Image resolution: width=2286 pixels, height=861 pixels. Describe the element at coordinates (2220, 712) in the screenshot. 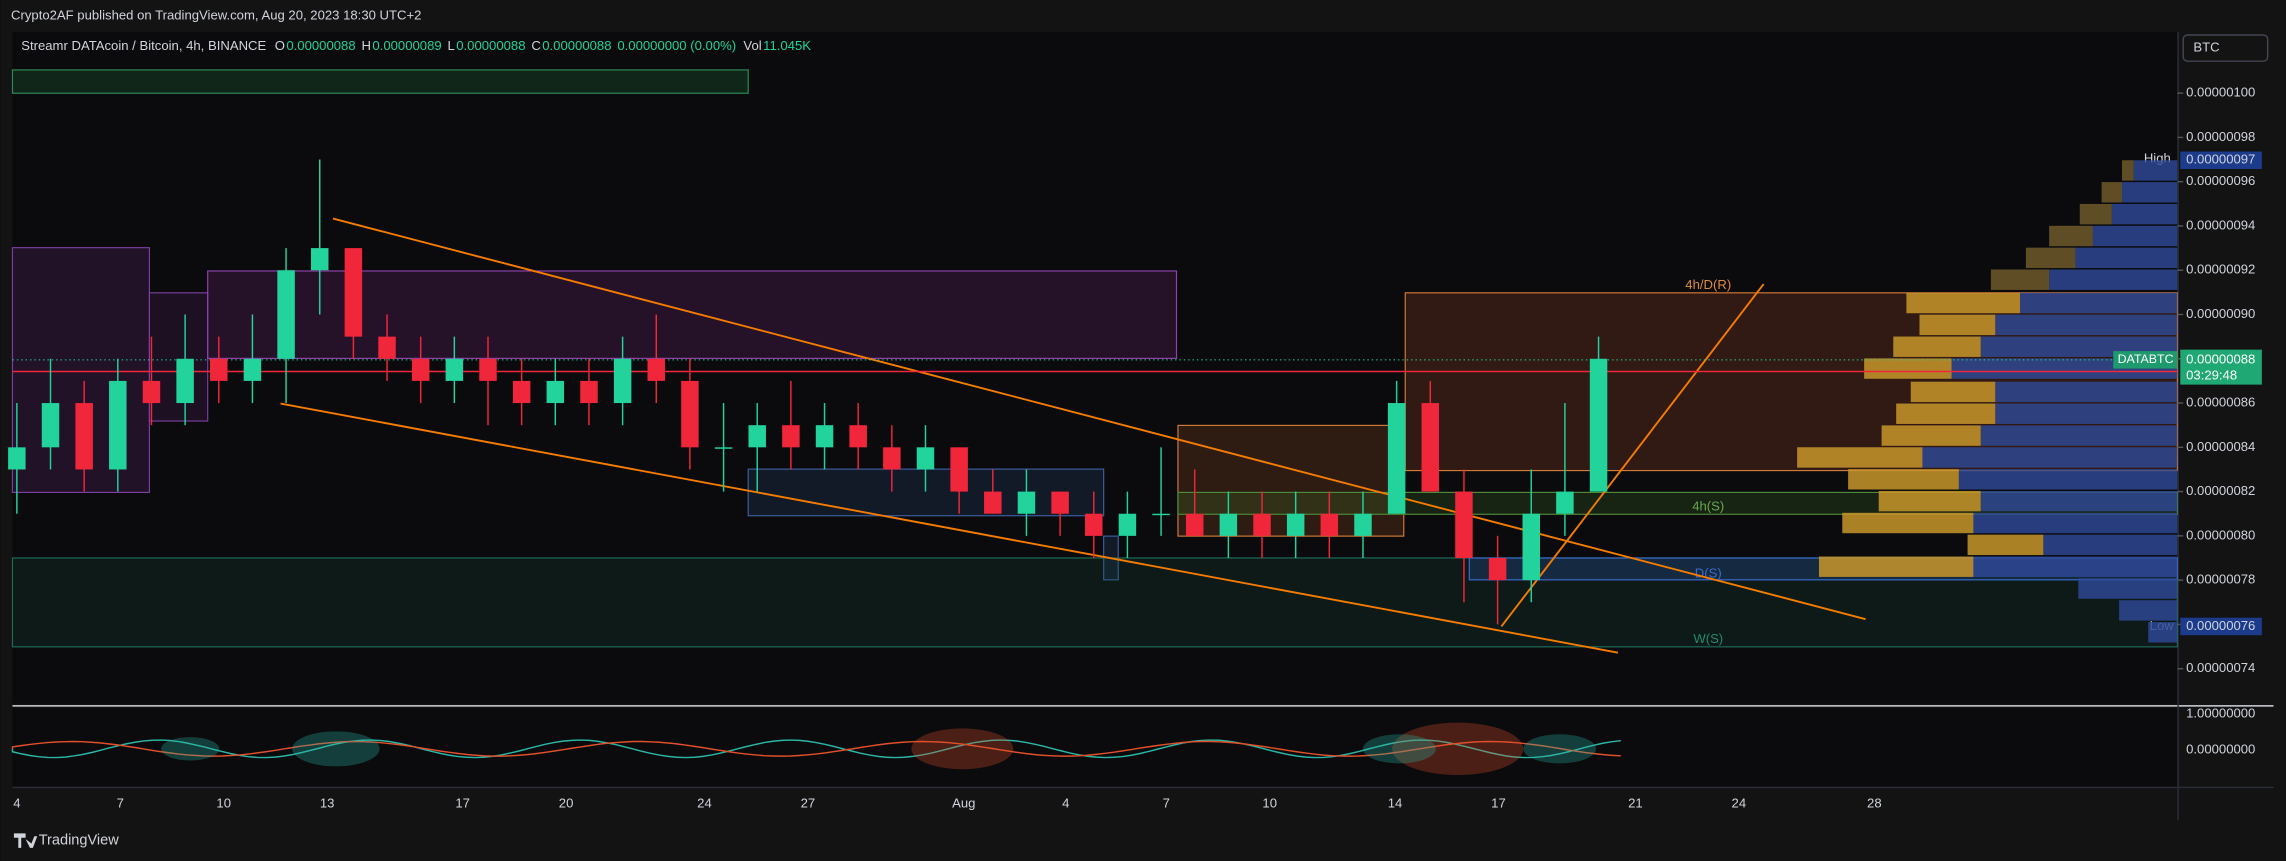

I see `indicator-tick-label: 1.00000000` at that location.